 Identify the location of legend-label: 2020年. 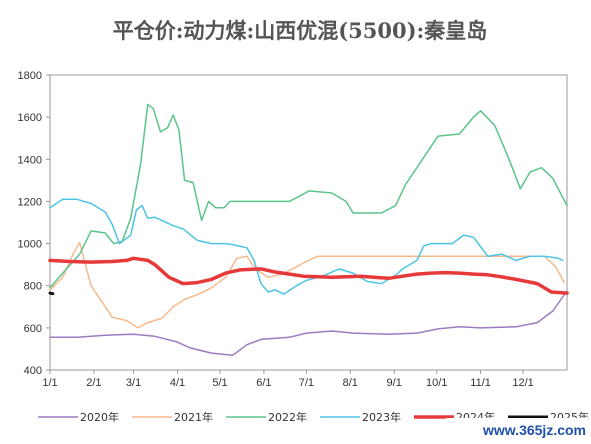
(99, 417).